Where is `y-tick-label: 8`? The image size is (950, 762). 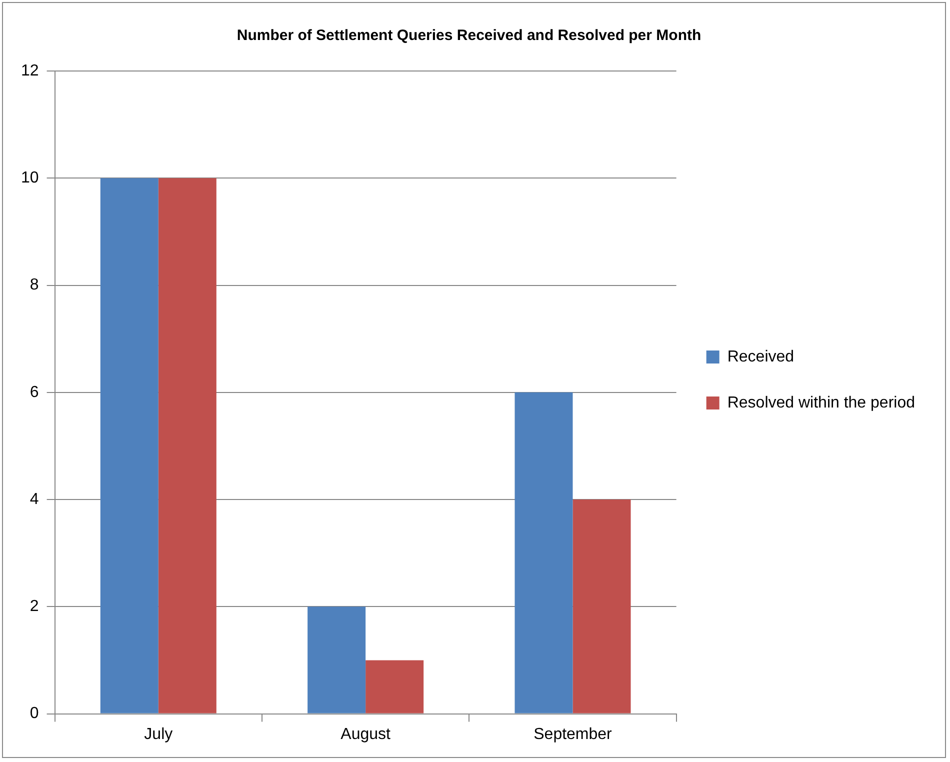
y-tick-label: 8 is located at coordinates (34, 285).